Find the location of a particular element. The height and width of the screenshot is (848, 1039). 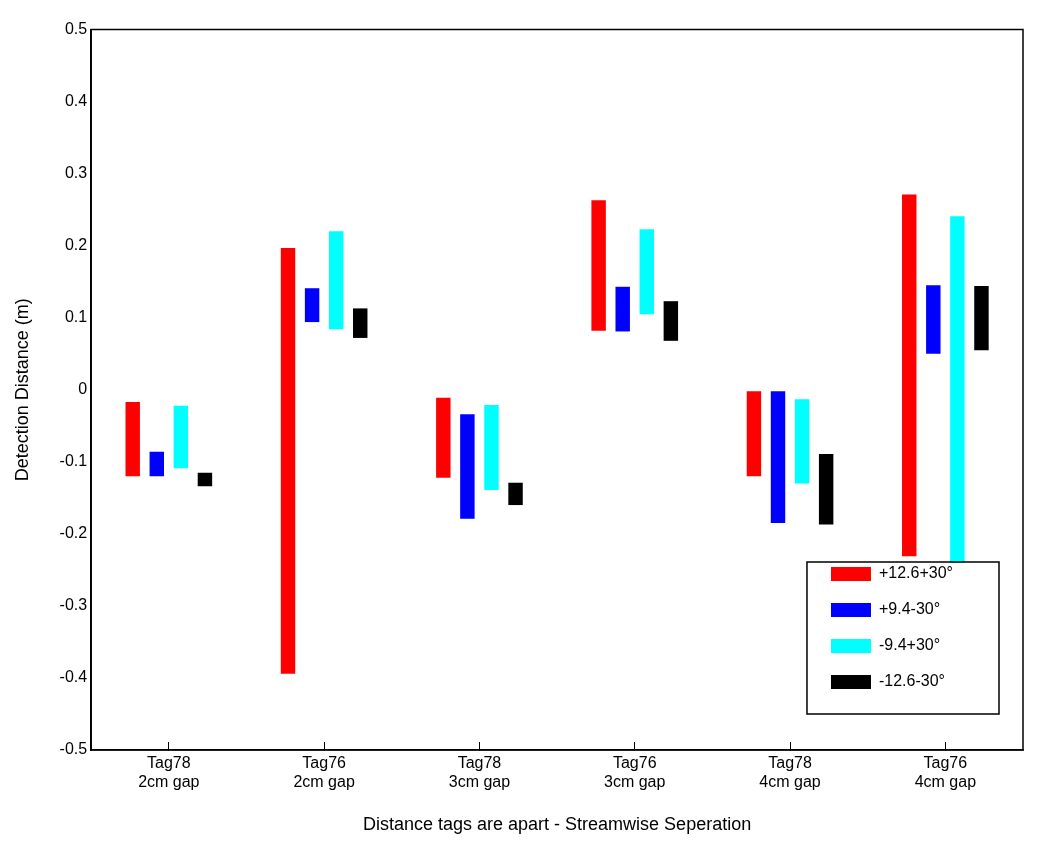

y-axis-title: Detection Distance (m) is located at coordinates (21, 390).